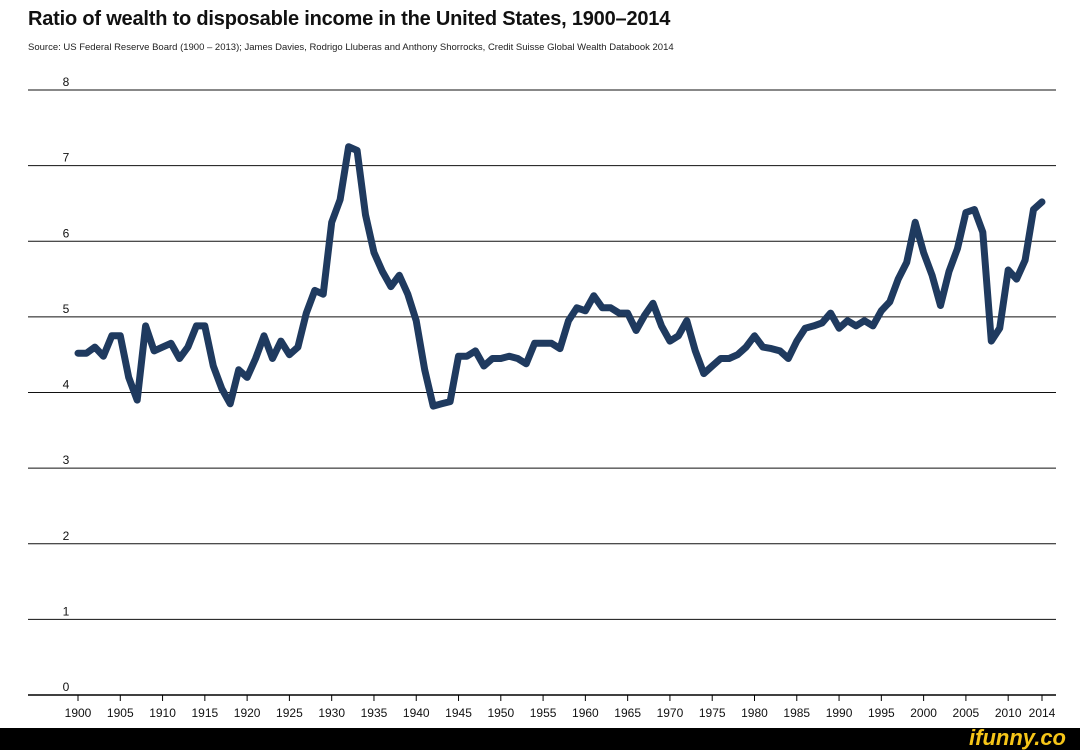 The width and height of the screenshot is (1080, 750). I want to click on x-tick-label: 1965, so click(627, 713).